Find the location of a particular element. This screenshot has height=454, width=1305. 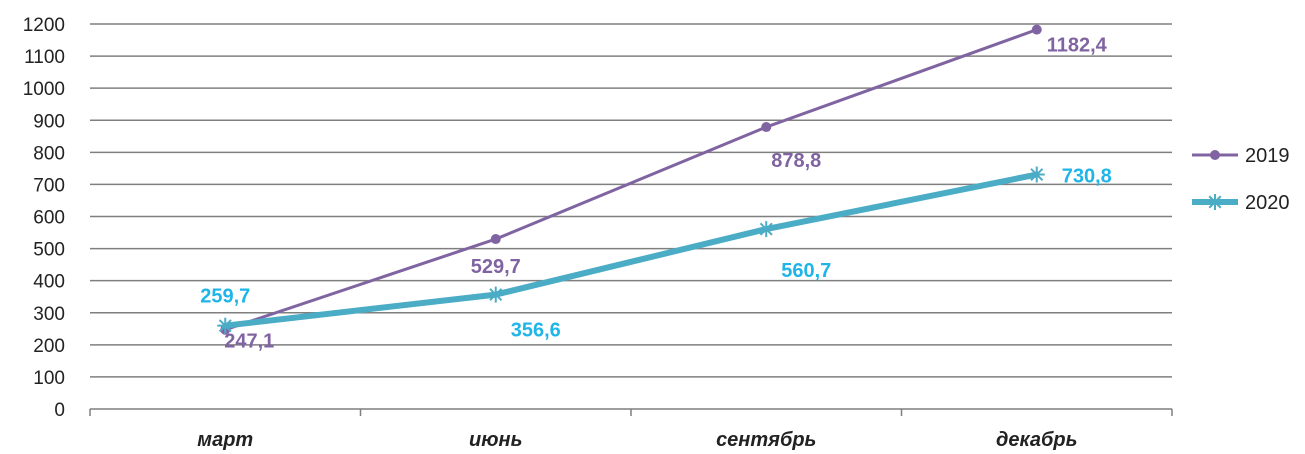

y-tick-label: 1000 is located at coordinates (44, 89).